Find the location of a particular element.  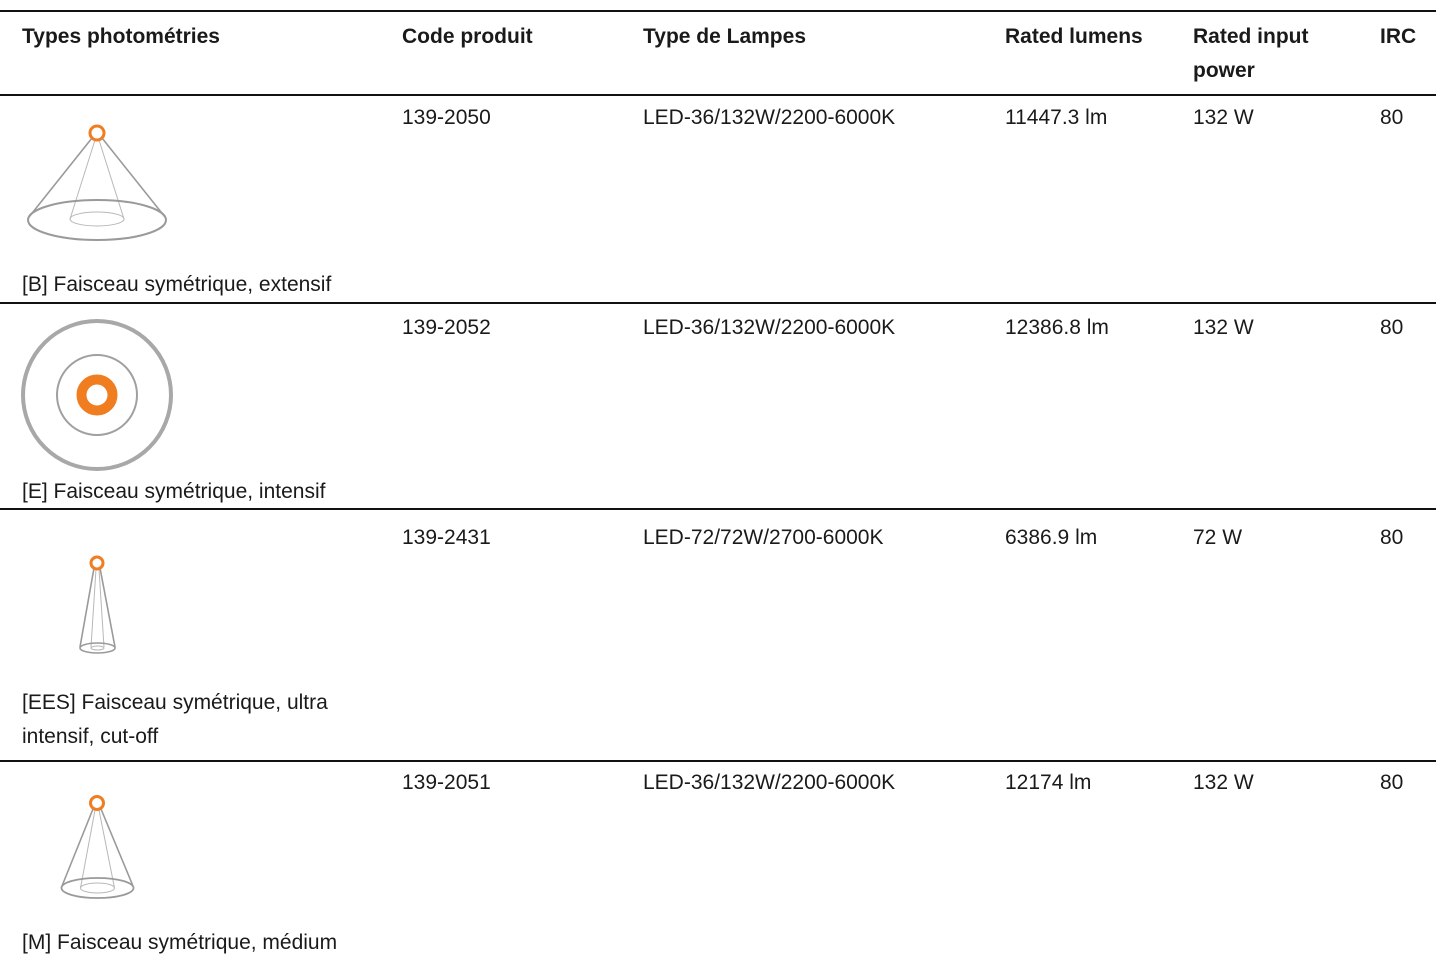

symmetric-extensive-beam-icon is located at coordinates (97, 182).